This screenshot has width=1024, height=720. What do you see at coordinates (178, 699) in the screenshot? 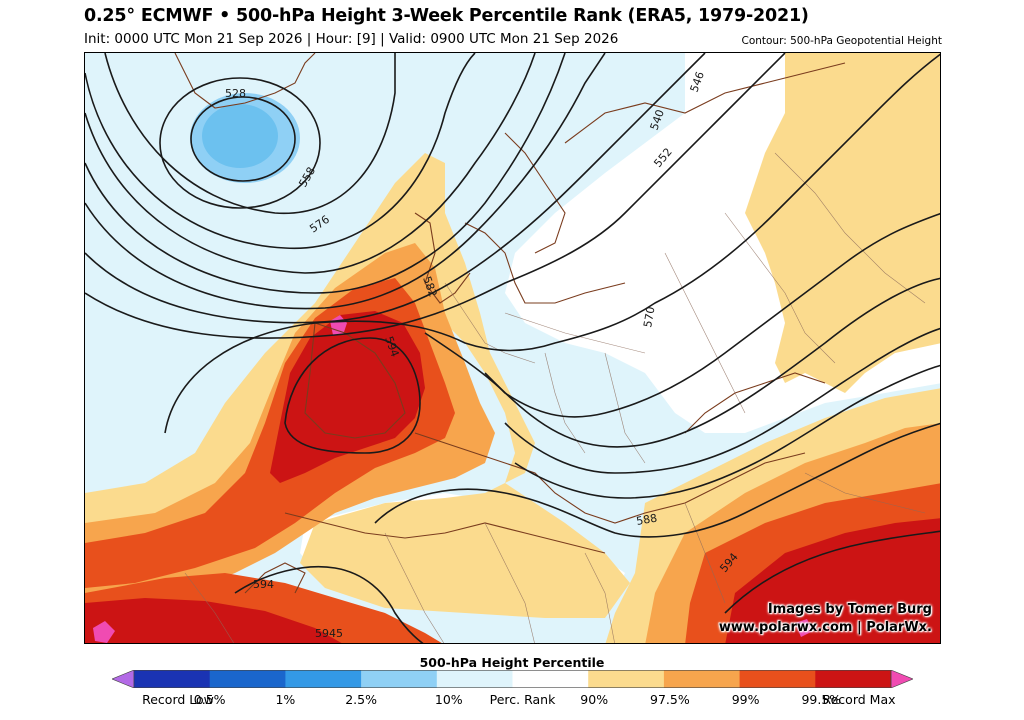
I see `colorbar-label: Record Low` at bounding box center [178, 699].